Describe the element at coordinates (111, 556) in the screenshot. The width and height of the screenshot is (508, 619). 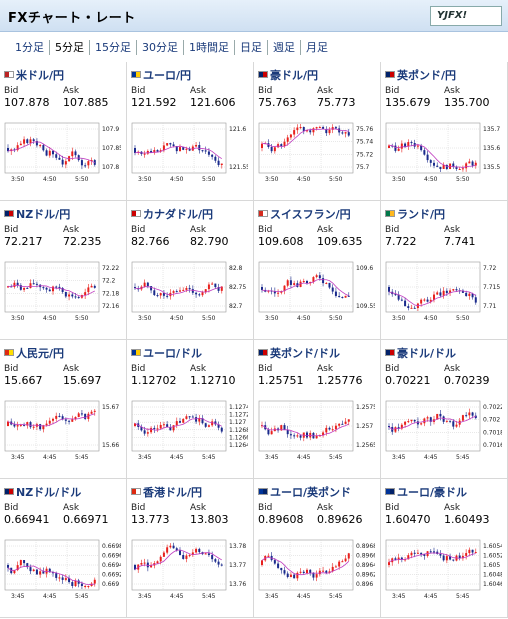
I see `y-tick-label: 0.6696` at that location.